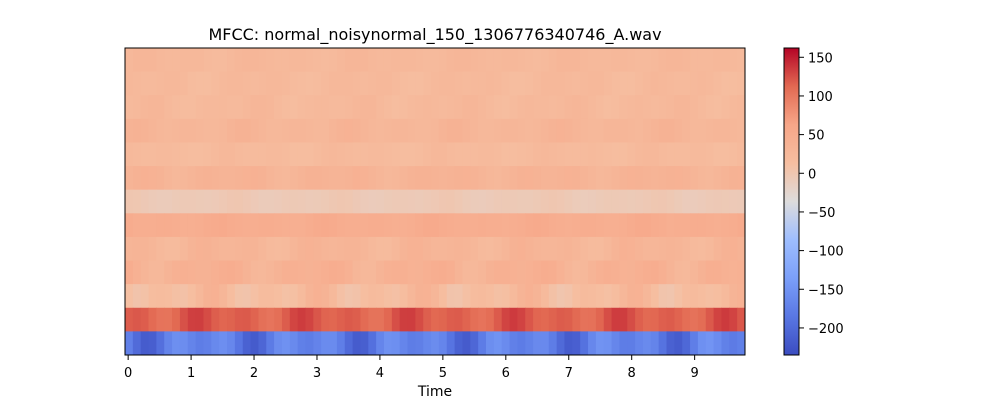 The height and width of the screenshot is (404, 1000). I want to click on x-tick-label: 0, so click(128, 373).